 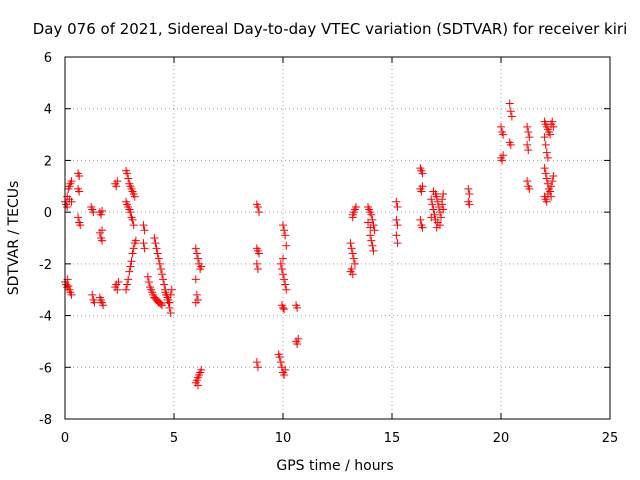 What do you see at coordinates (392, 438) in the screenshot?
I see `x-tick-label: 15` at bounding box center [392, 438].